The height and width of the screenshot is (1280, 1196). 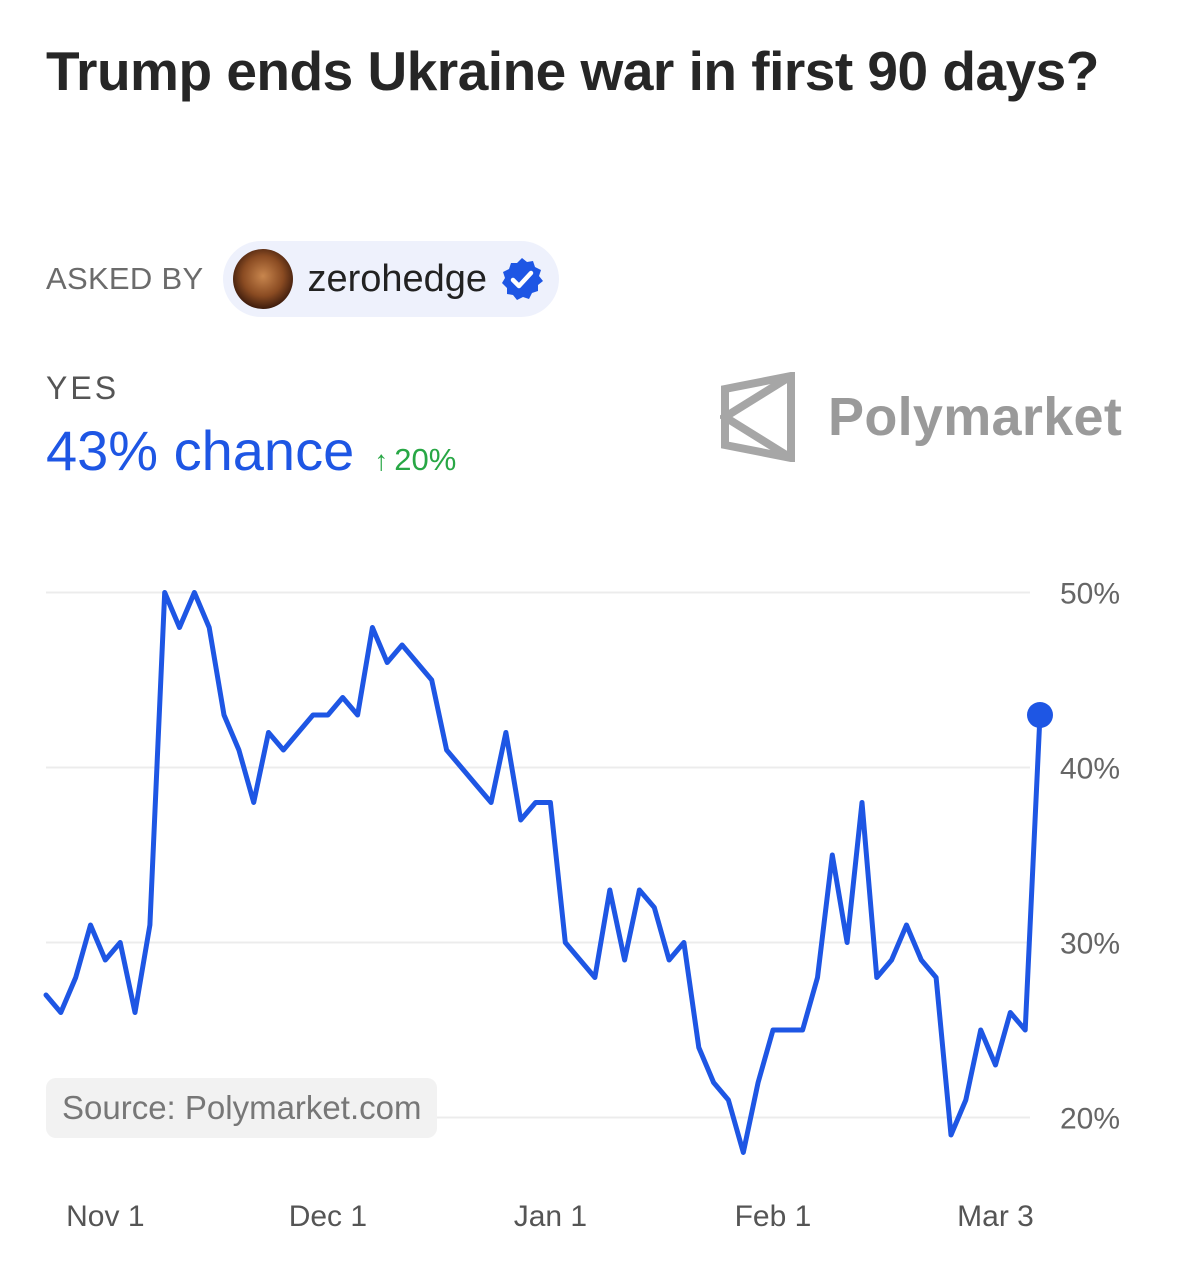 What do you see at coordinates (105, 1216) in the screenshot?
I see `x-tick-label: Nov 1` at bounding box center [105, 1216].